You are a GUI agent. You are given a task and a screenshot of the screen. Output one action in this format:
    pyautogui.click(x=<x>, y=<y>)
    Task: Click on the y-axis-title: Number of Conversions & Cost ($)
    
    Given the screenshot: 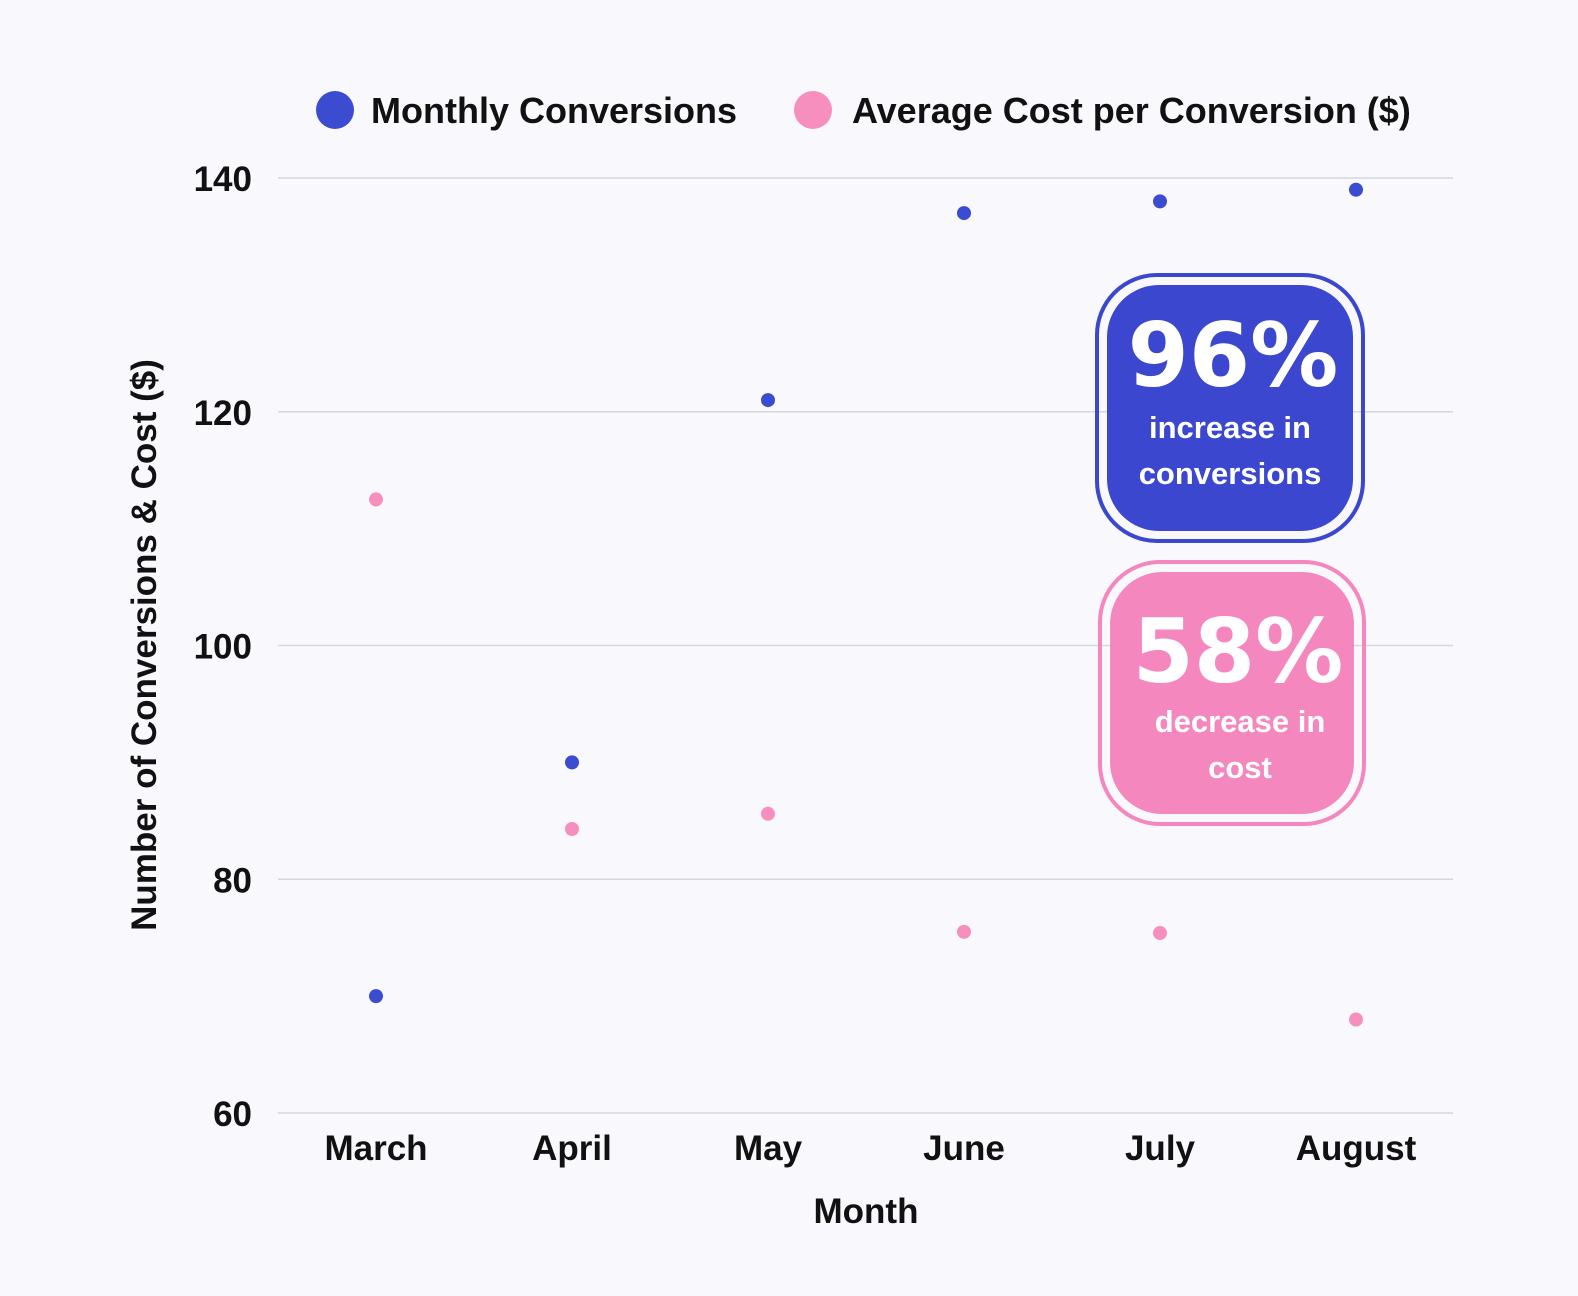 What is the action you would take?
    pyautogui.click(x=144, y=645)
    